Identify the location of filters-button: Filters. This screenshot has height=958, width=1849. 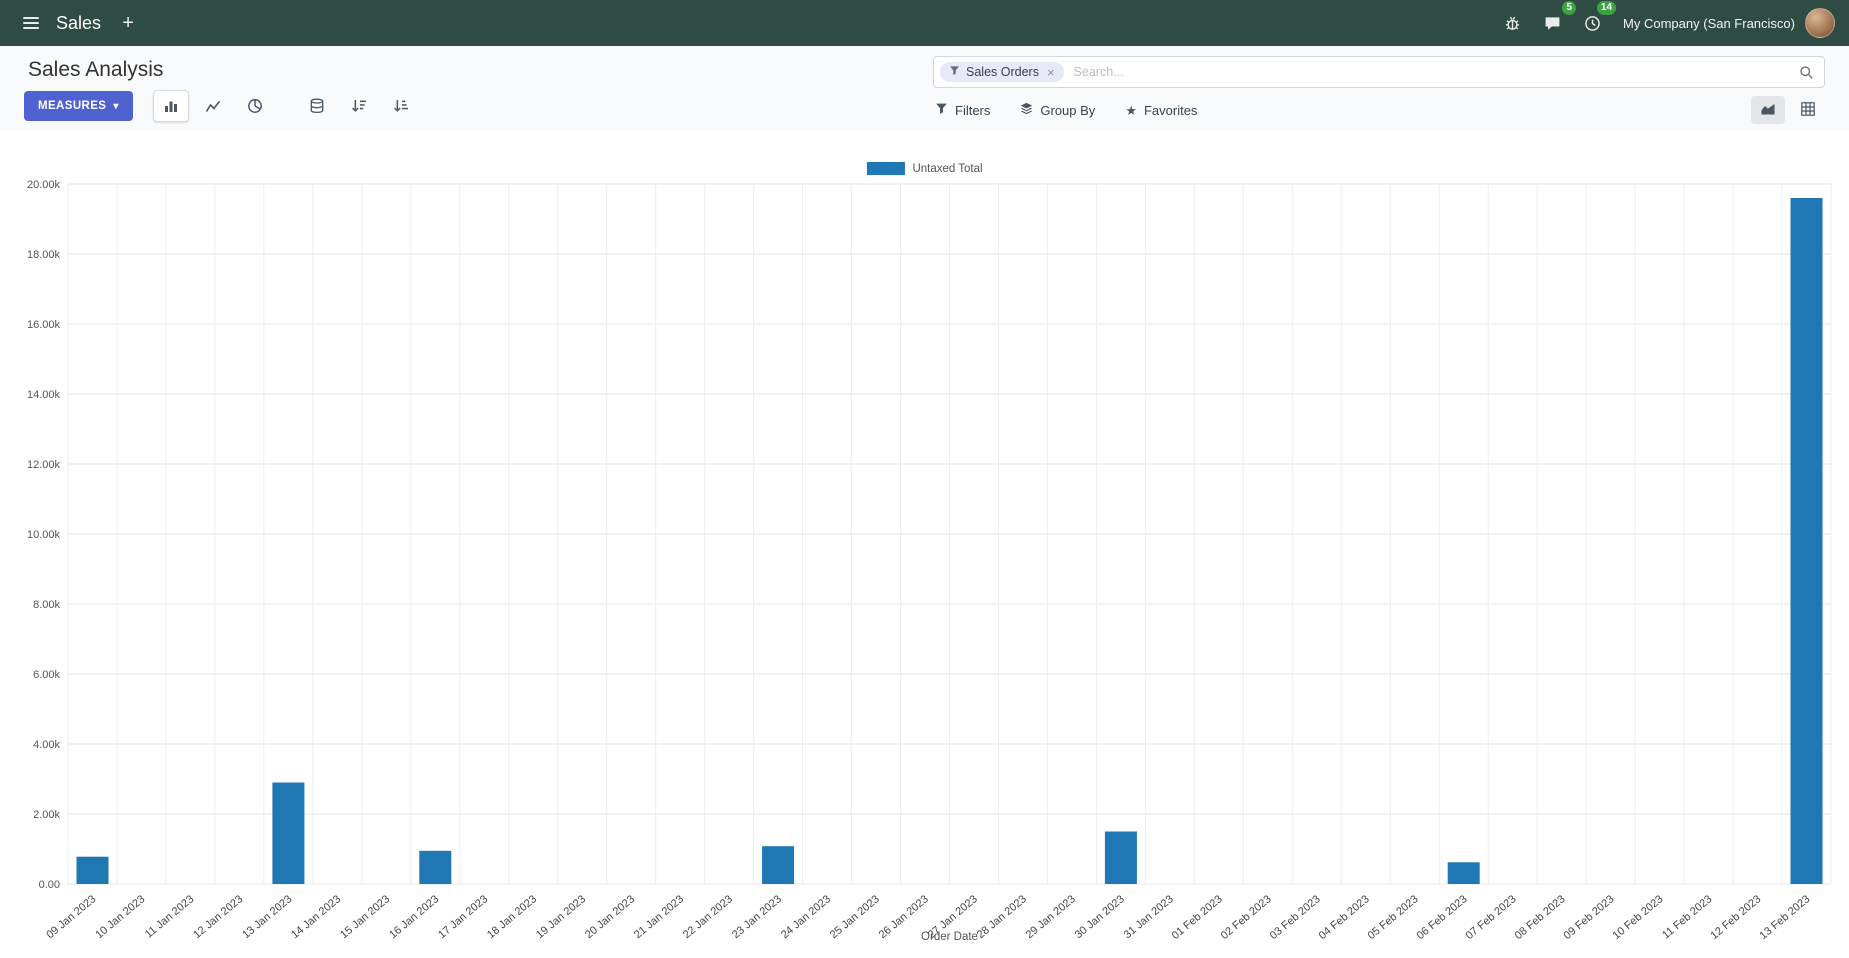
(962, 110).